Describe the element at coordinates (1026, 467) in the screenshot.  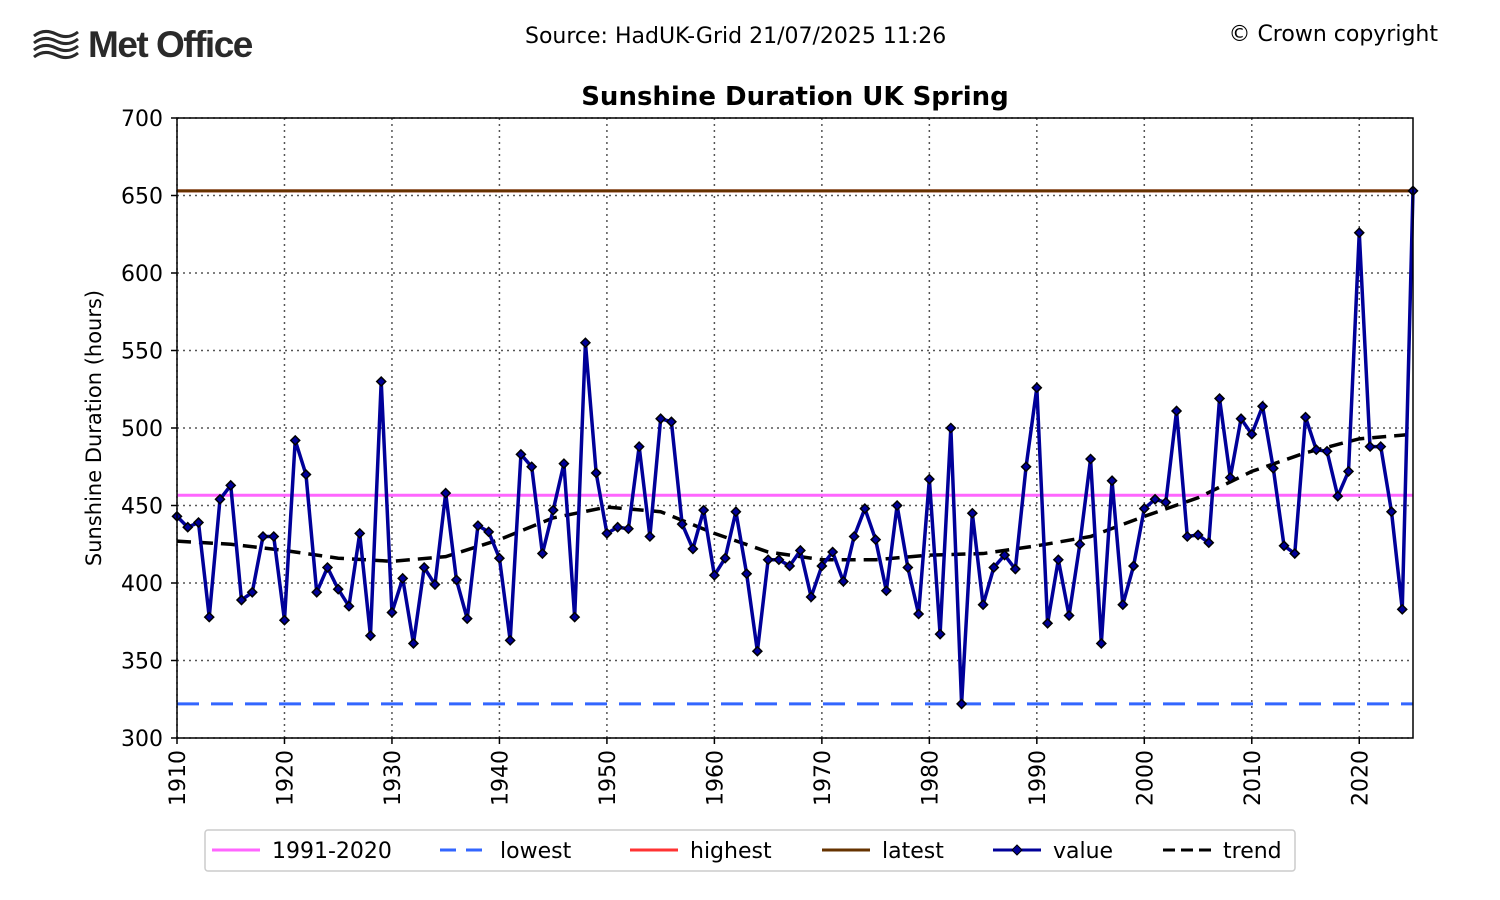
I see `data-point-1989` at that location.